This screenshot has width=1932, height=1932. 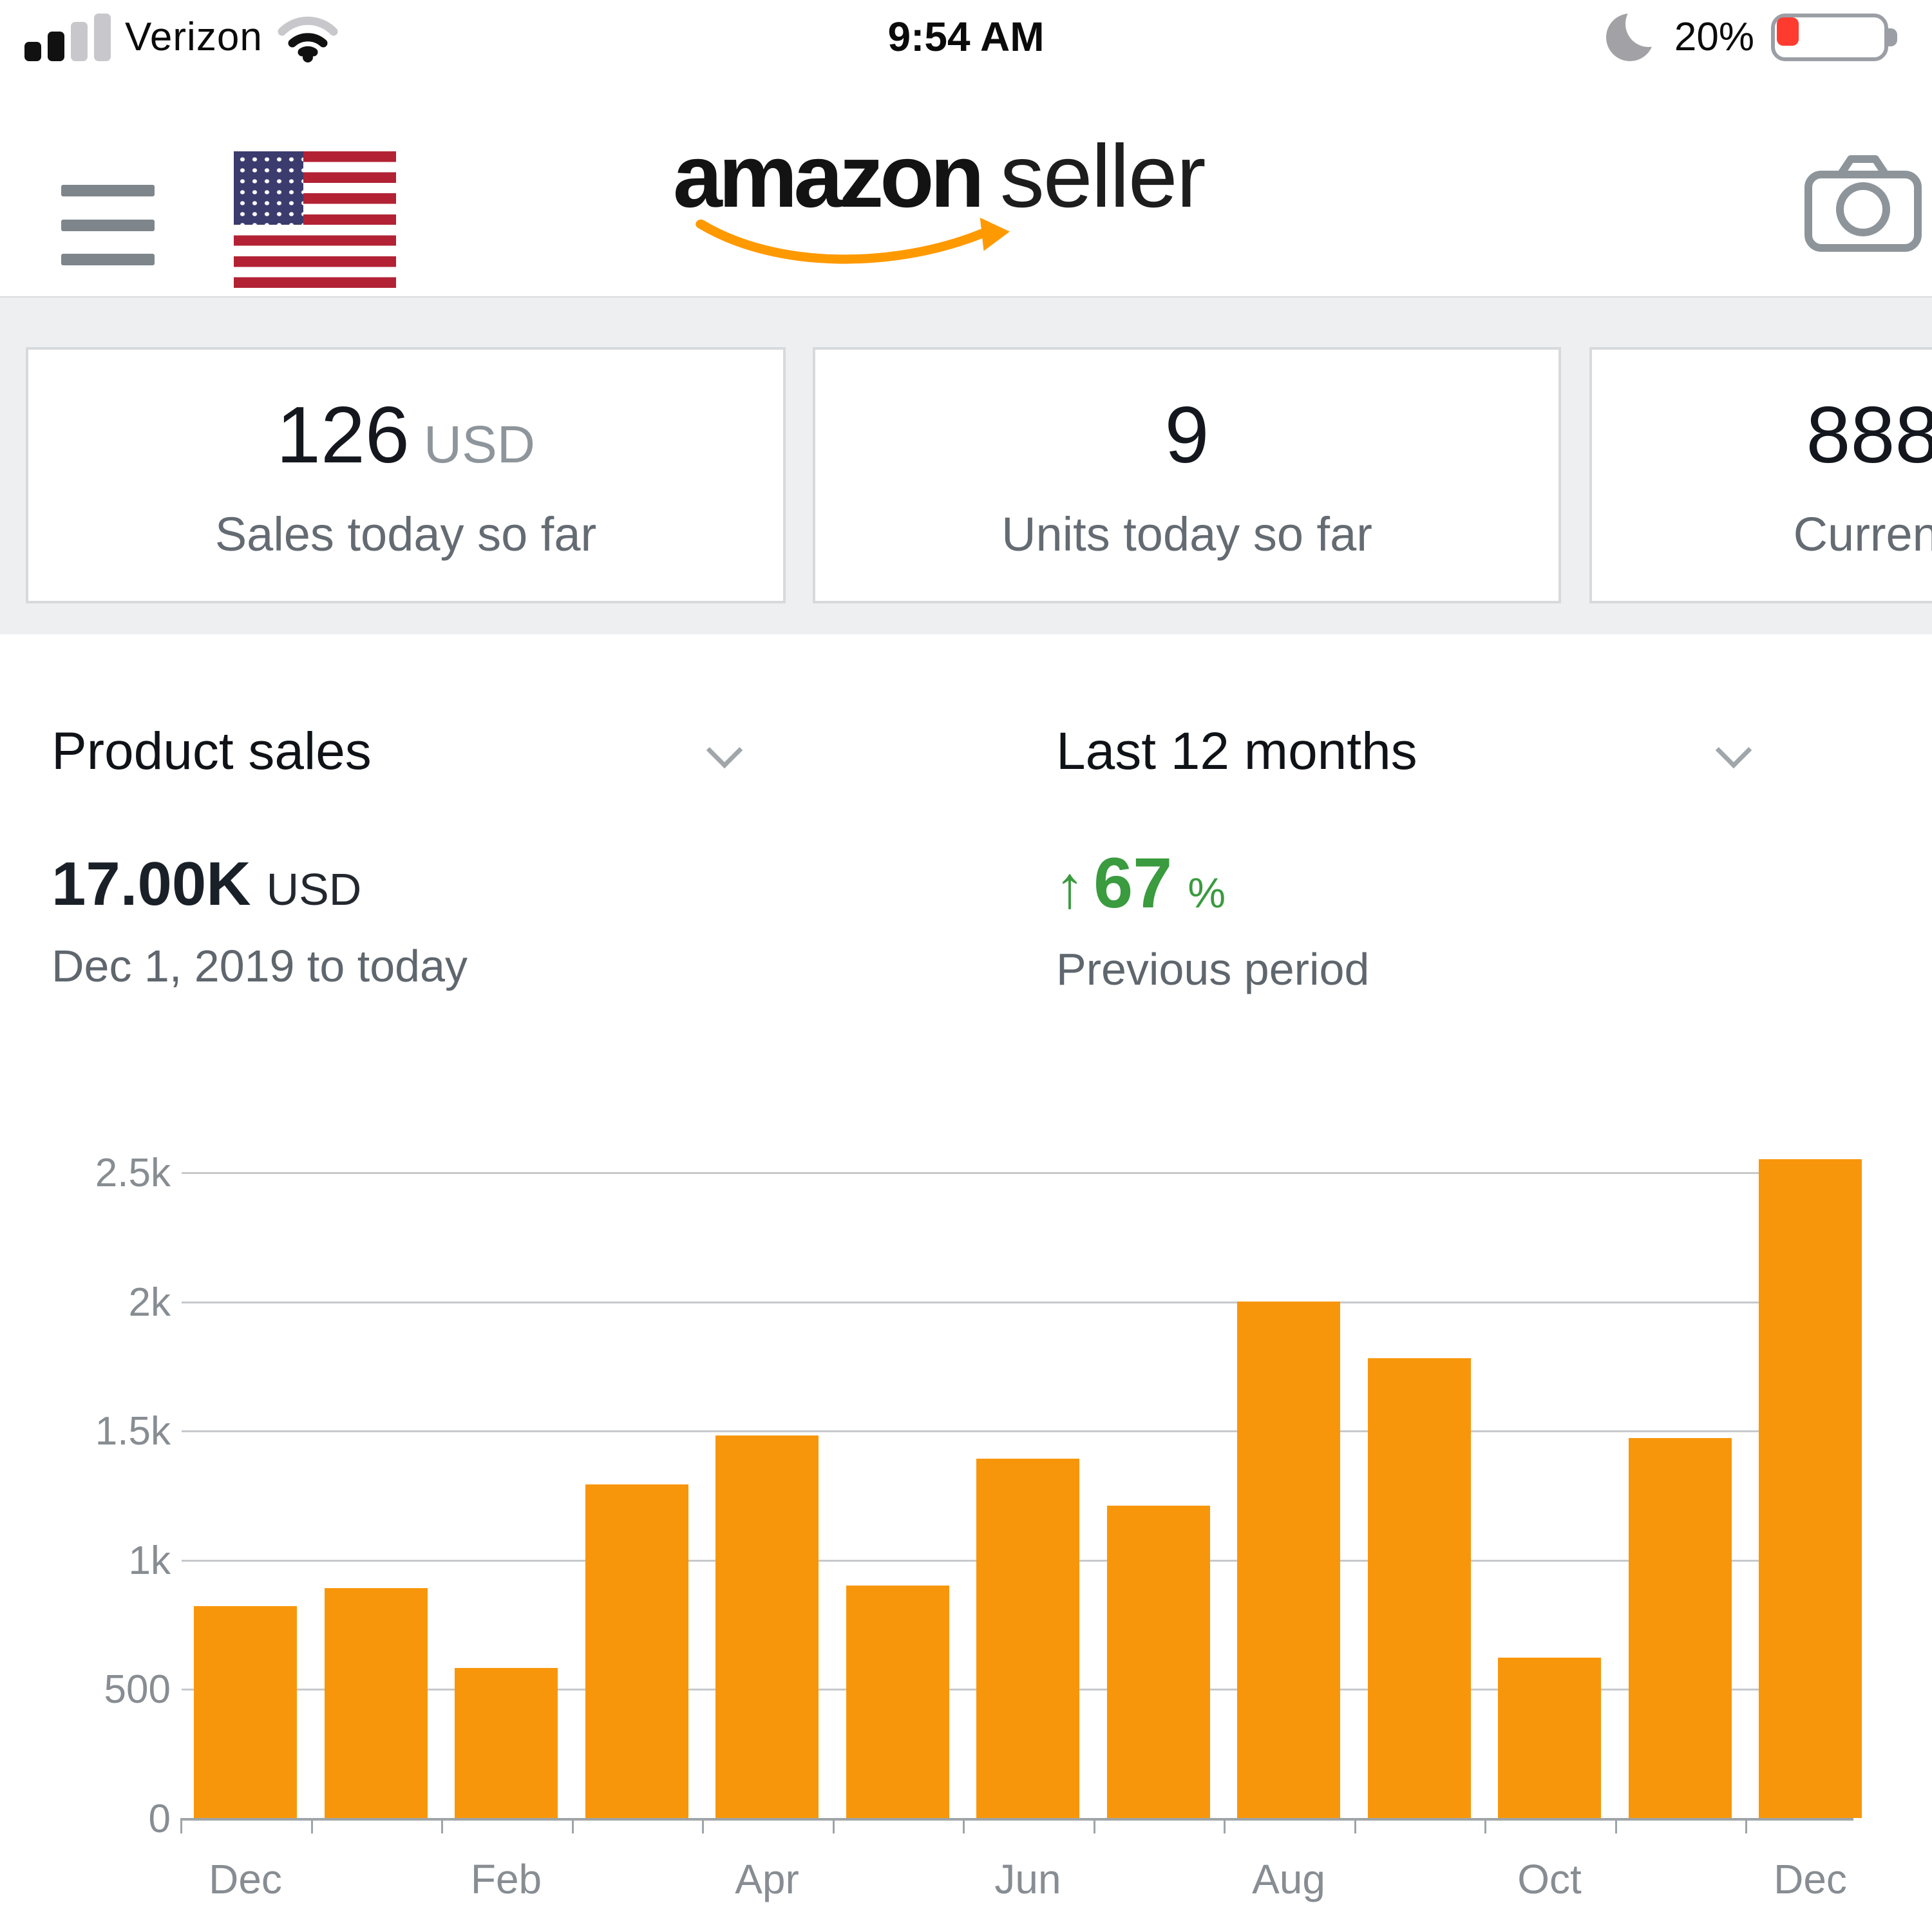 I want to click on units-today-value: 9, so click(x=1187, y=435).